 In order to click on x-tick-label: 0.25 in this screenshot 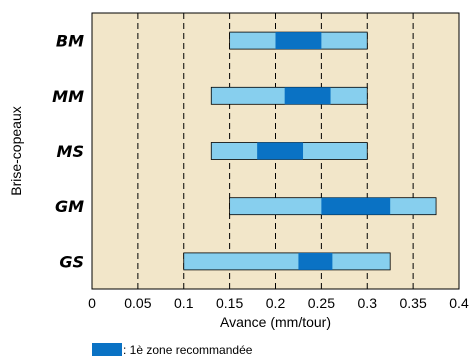, I will do `click(321, 303)`.